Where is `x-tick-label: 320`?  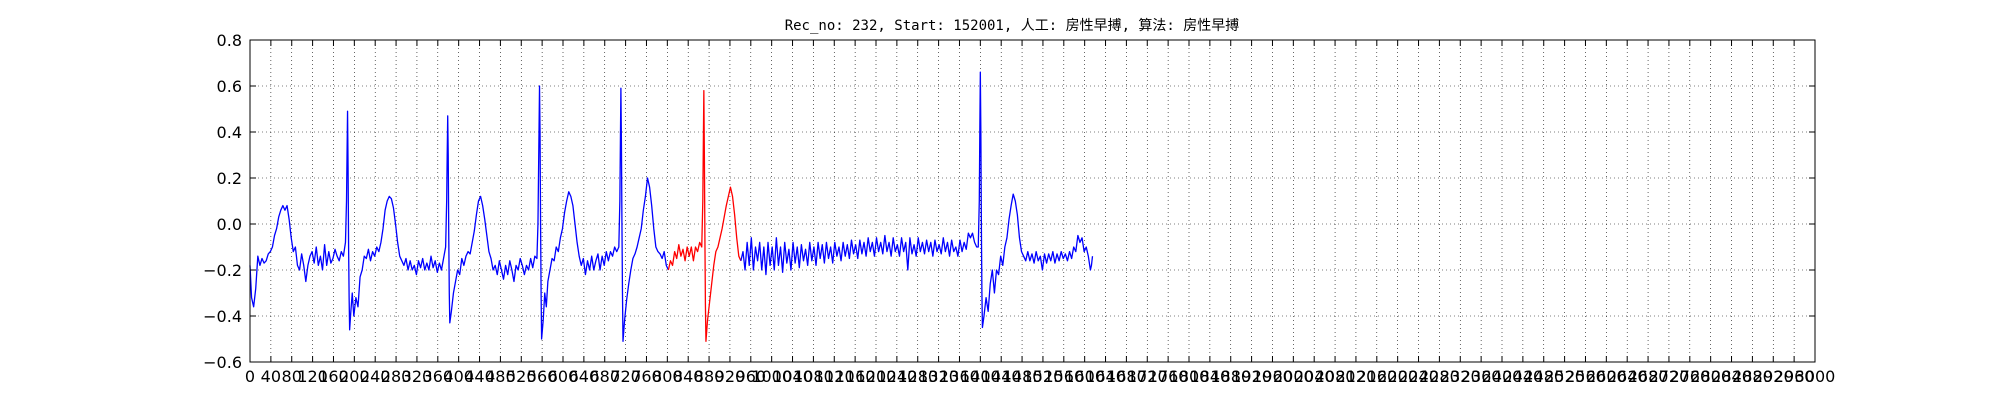
x-tick-label: 320 is located at coordinates (417, 376).